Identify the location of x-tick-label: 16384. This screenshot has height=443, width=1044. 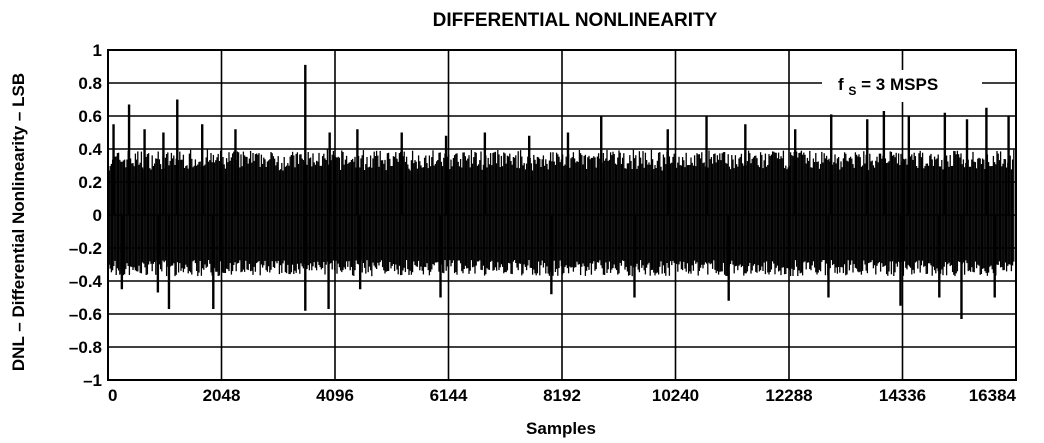
(993, 395).